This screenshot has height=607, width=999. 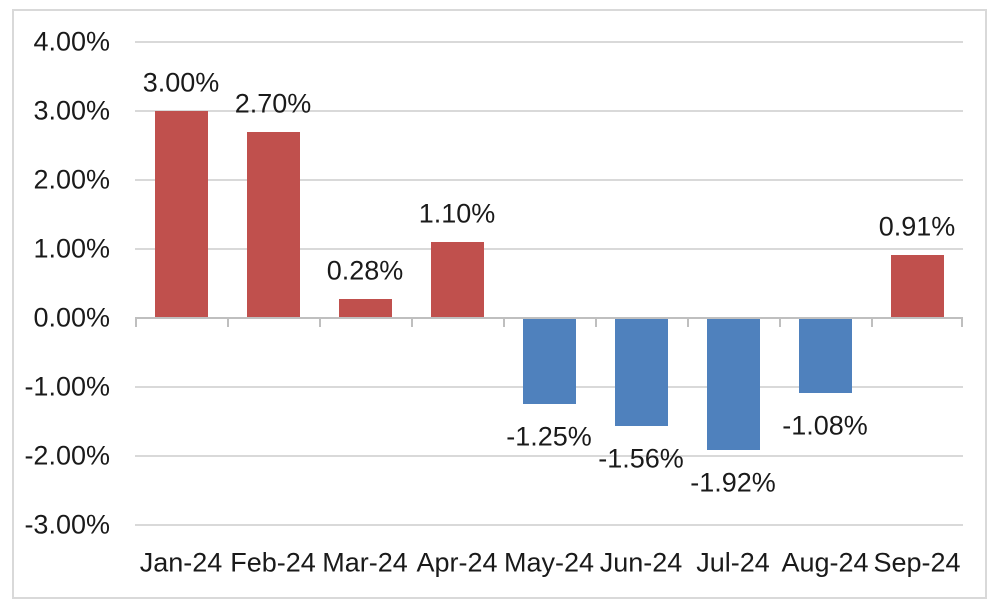 I want to click on y-axis-tick-label: 0.00%, so click(x=71, y=317).